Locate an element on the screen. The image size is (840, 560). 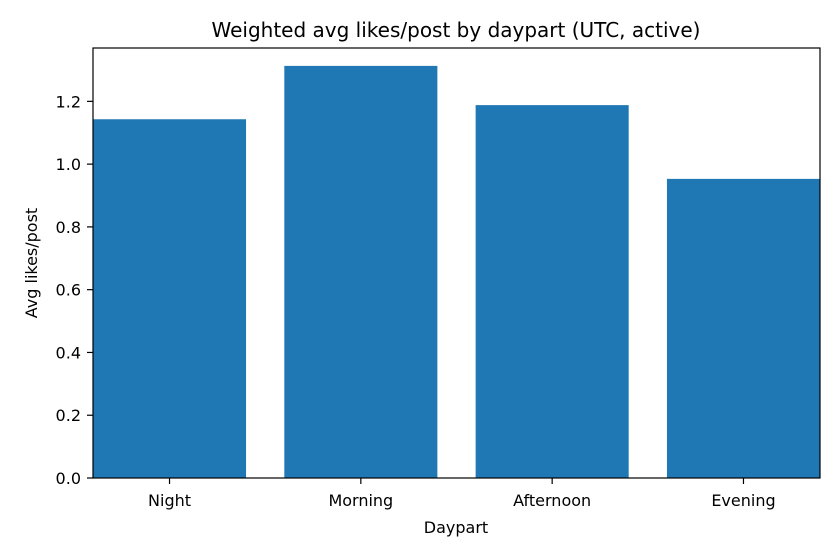
x-axis: Night Morning Afternoon Evening is located at coordinates (462, 494).